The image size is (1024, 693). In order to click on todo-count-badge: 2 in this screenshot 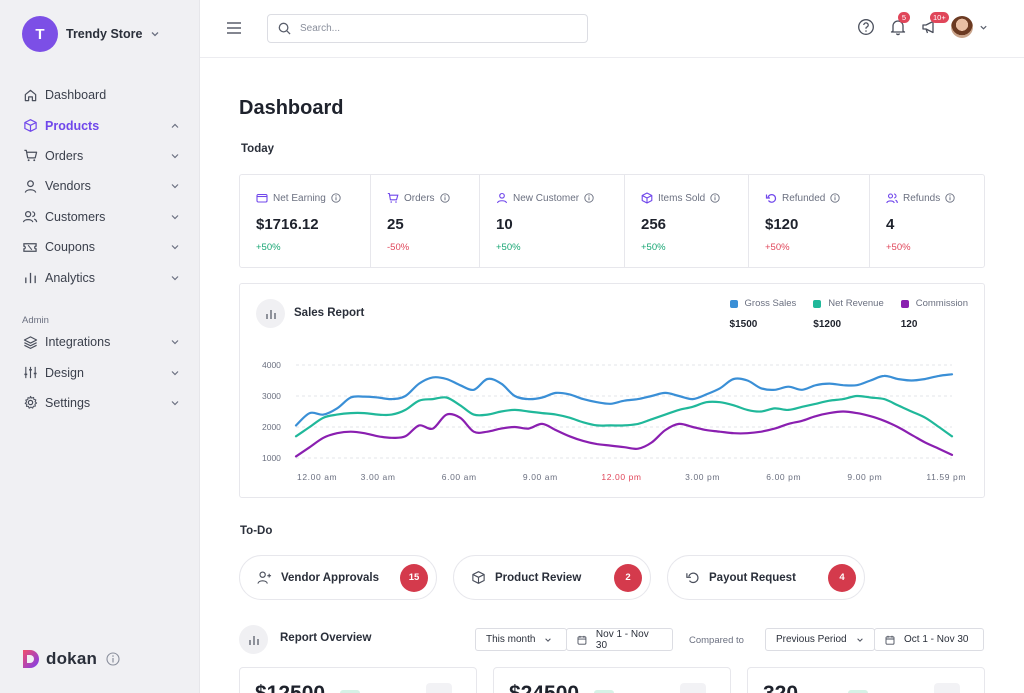, I will do `click(628, 577)`.